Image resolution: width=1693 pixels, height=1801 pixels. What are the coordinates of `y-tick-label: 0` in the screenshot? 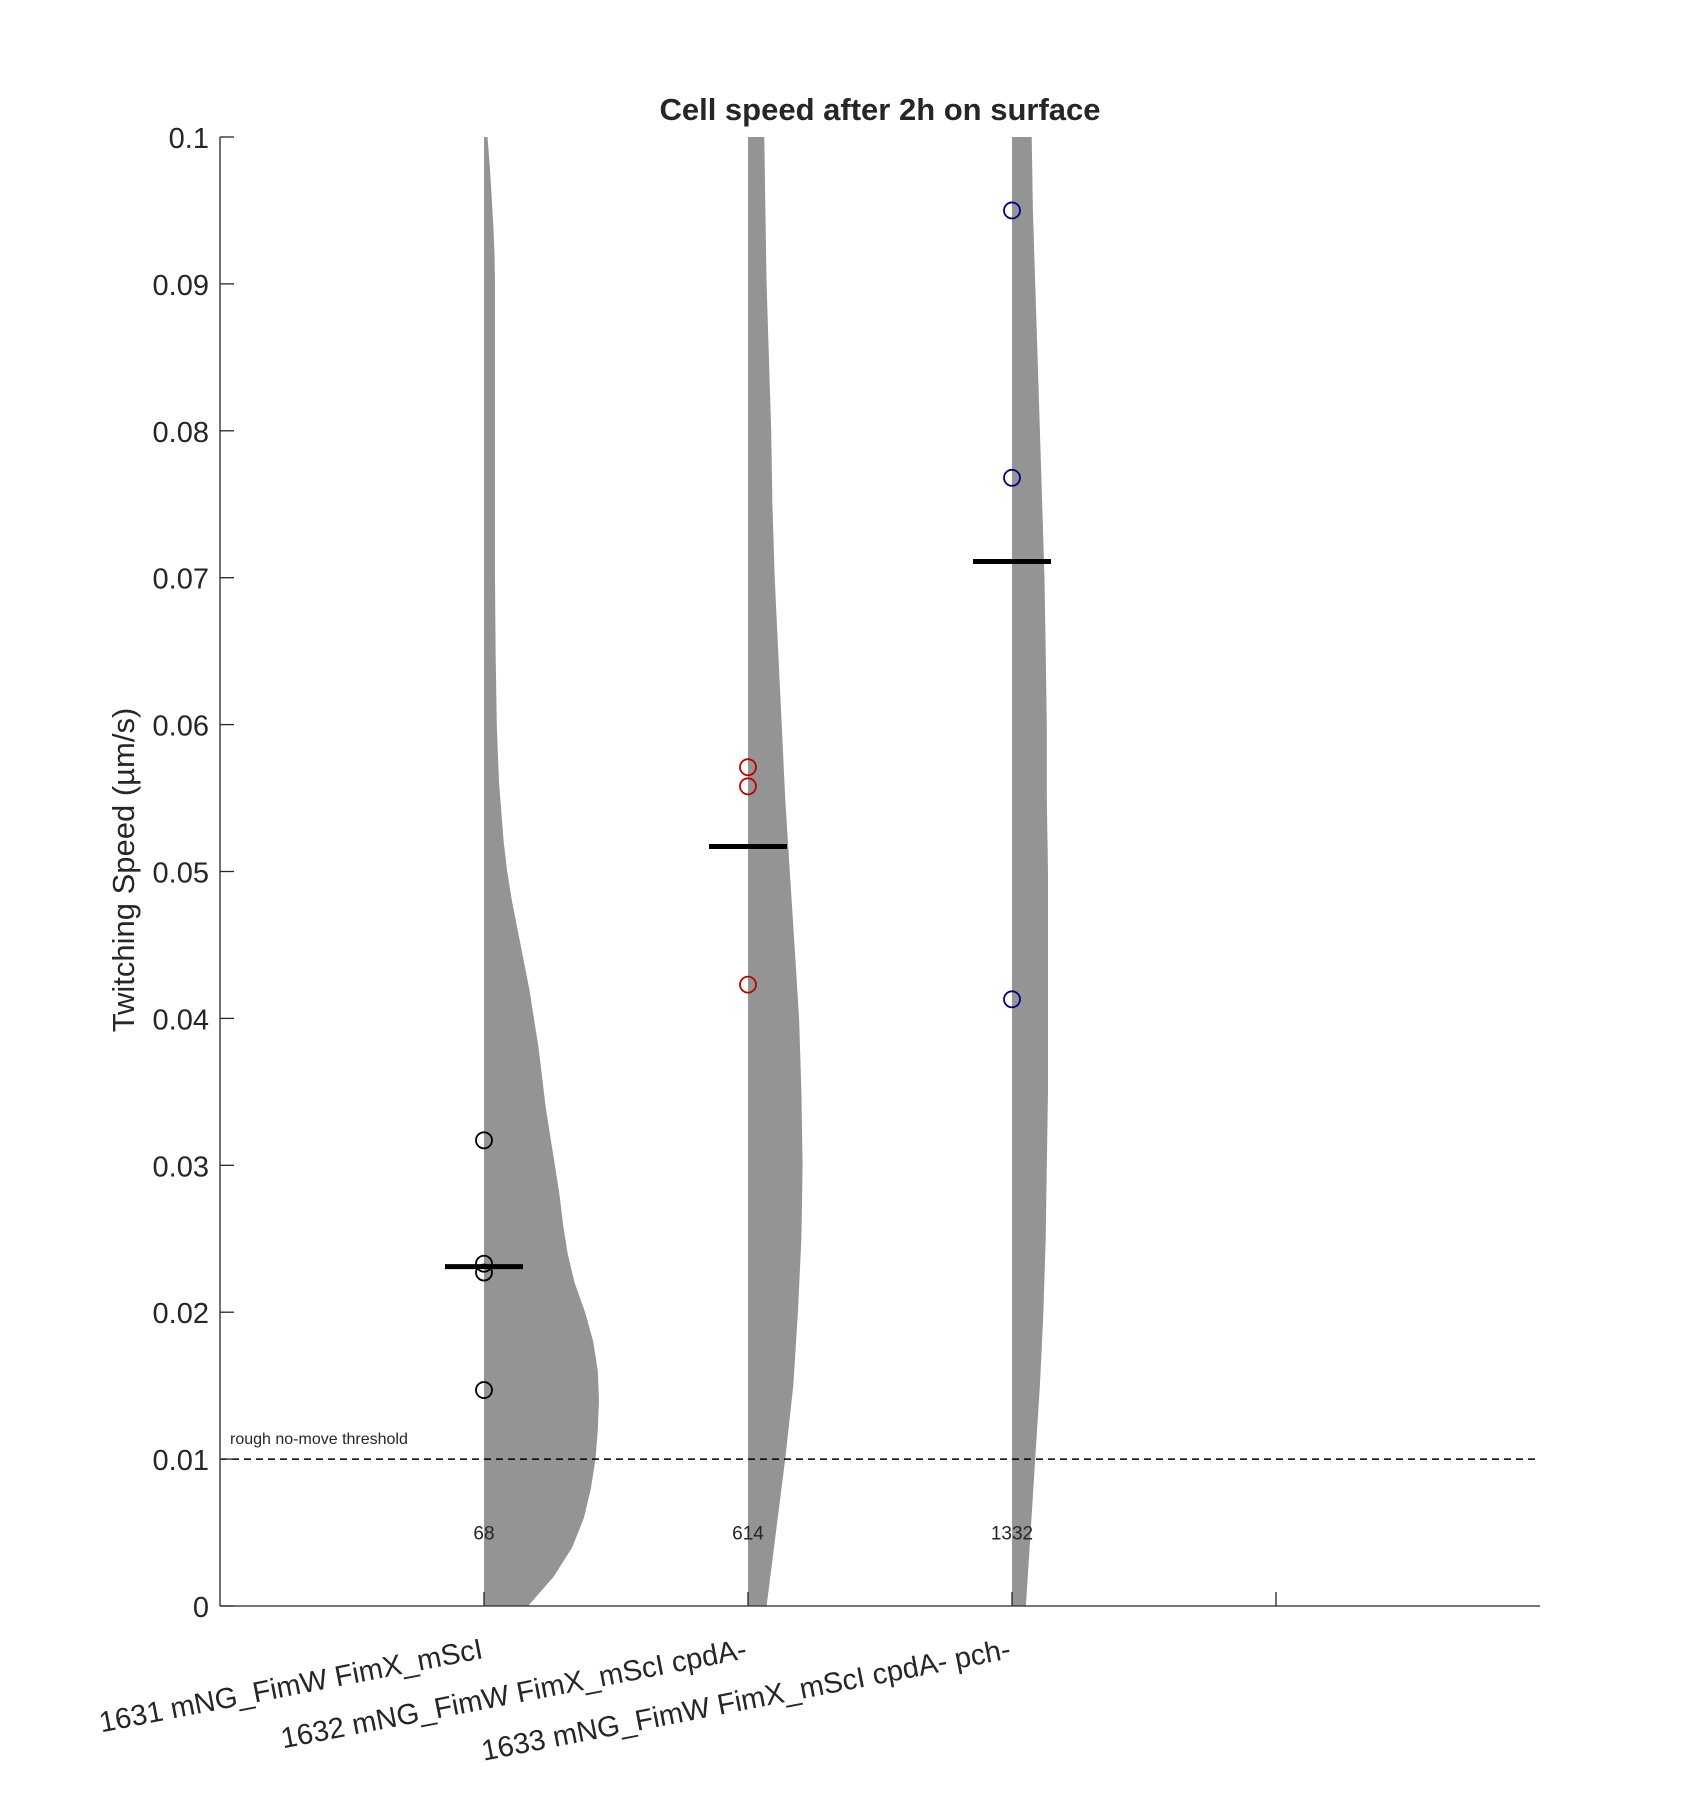 It's located at (201, 1608).